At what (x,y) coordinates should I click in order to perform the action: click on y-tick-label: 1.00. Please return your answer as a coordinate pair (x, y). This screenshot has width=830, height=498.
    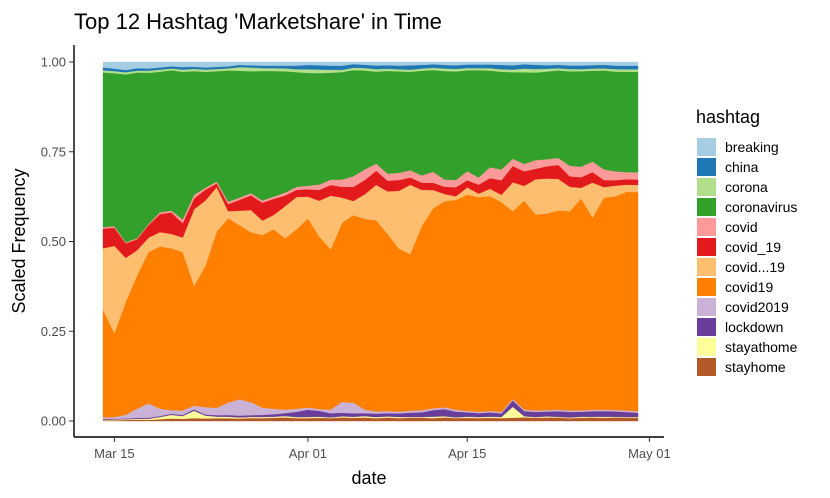
    Looking at the image, I should click on (53, 62).